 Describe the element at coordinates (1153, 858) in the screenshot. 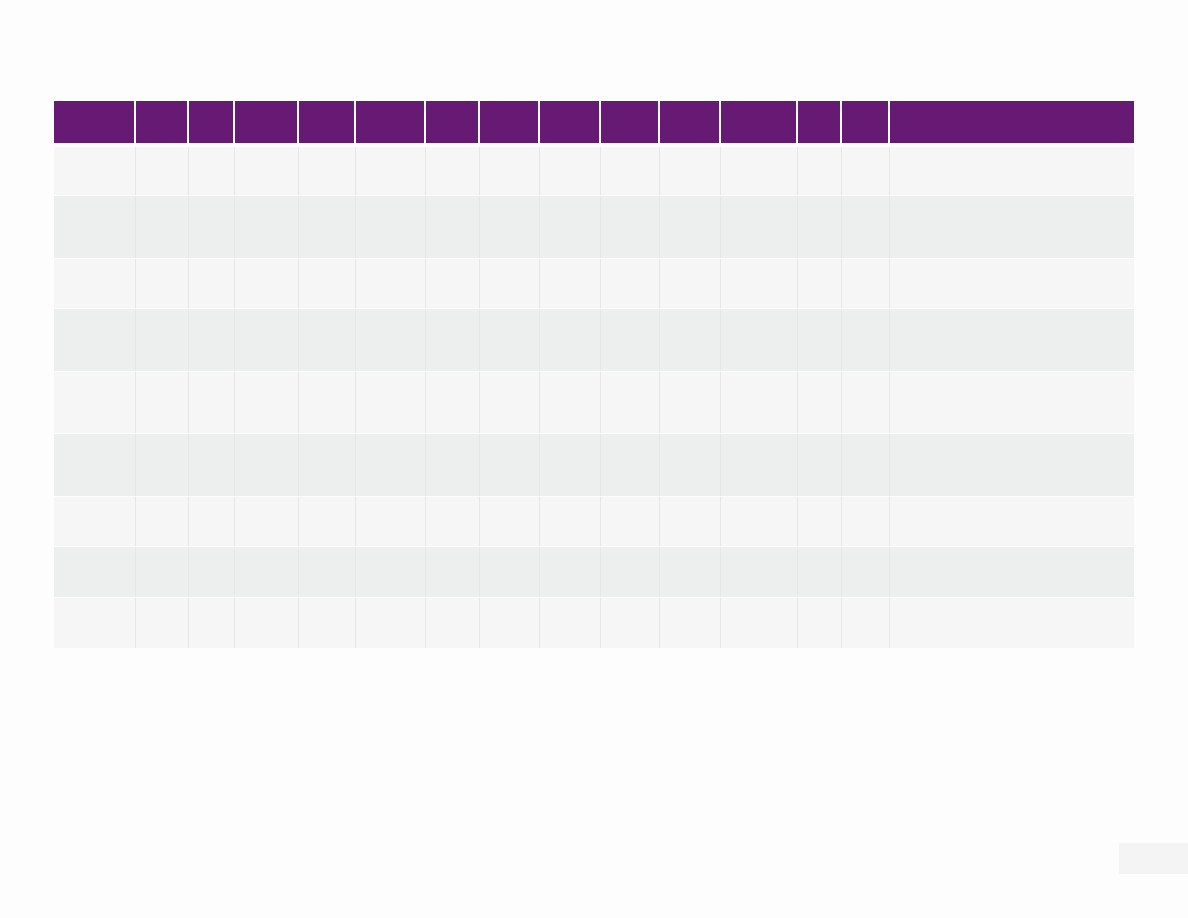

I see `page-number-box` at that location.